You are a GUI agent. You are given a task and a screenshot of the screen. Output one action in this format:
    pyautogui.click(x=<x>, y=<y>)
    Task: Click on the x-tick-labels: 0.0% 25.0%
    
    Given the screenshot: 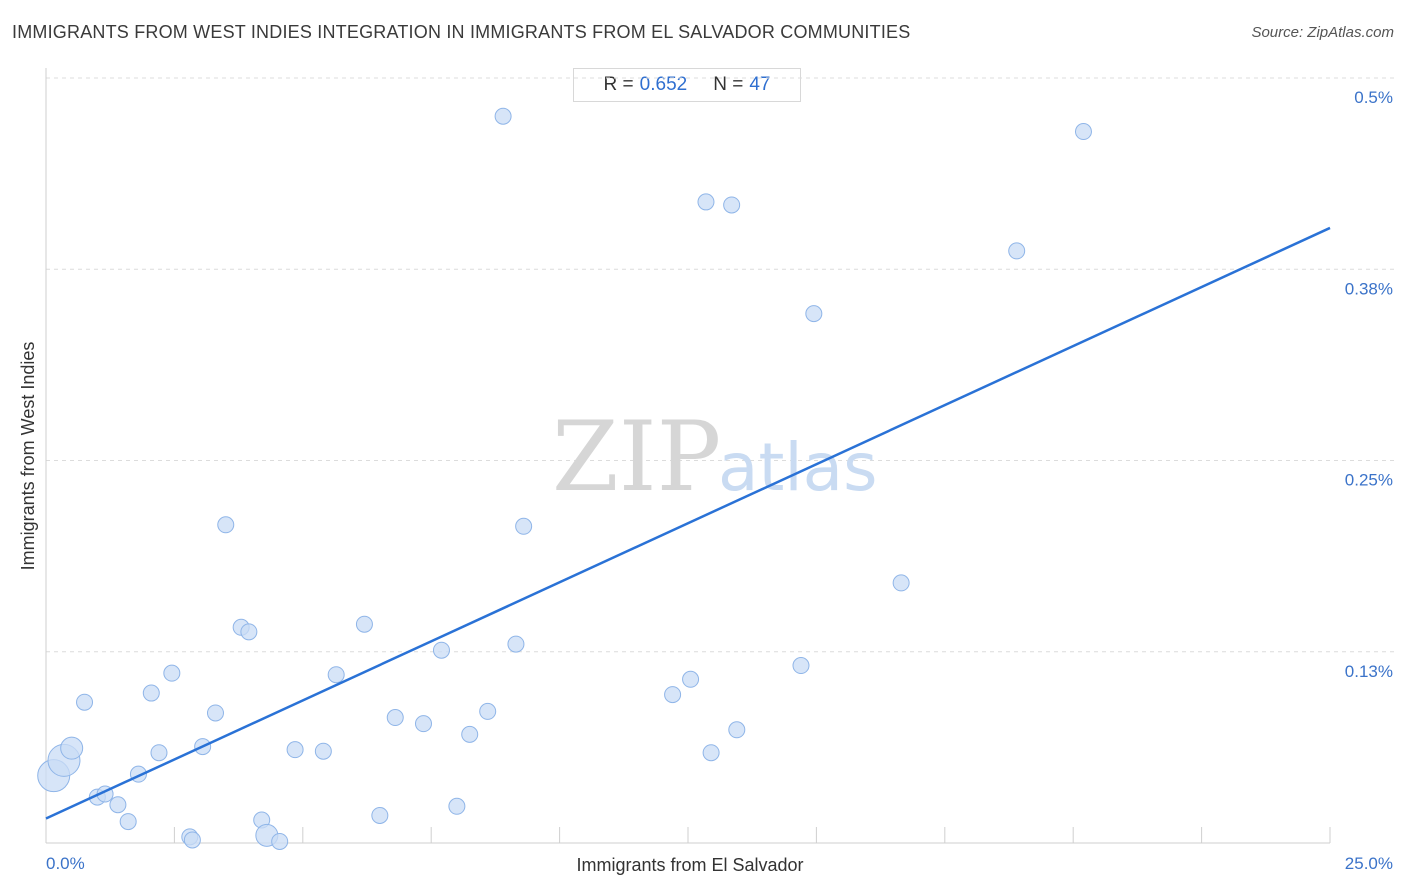 What is the action you would take?
    pyautogui.click(x=719, y=863)
    